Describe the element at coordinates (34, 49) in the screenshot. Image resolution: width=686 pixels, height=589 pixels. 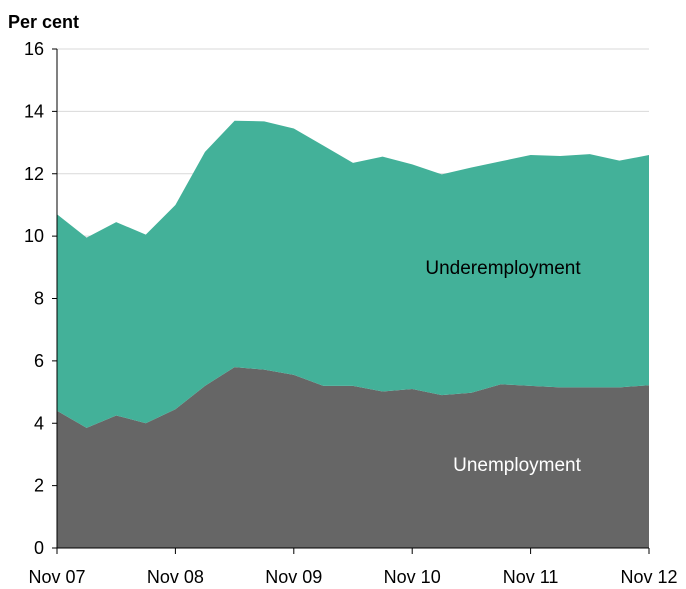
I see `y-tick-label: 16` at that location.